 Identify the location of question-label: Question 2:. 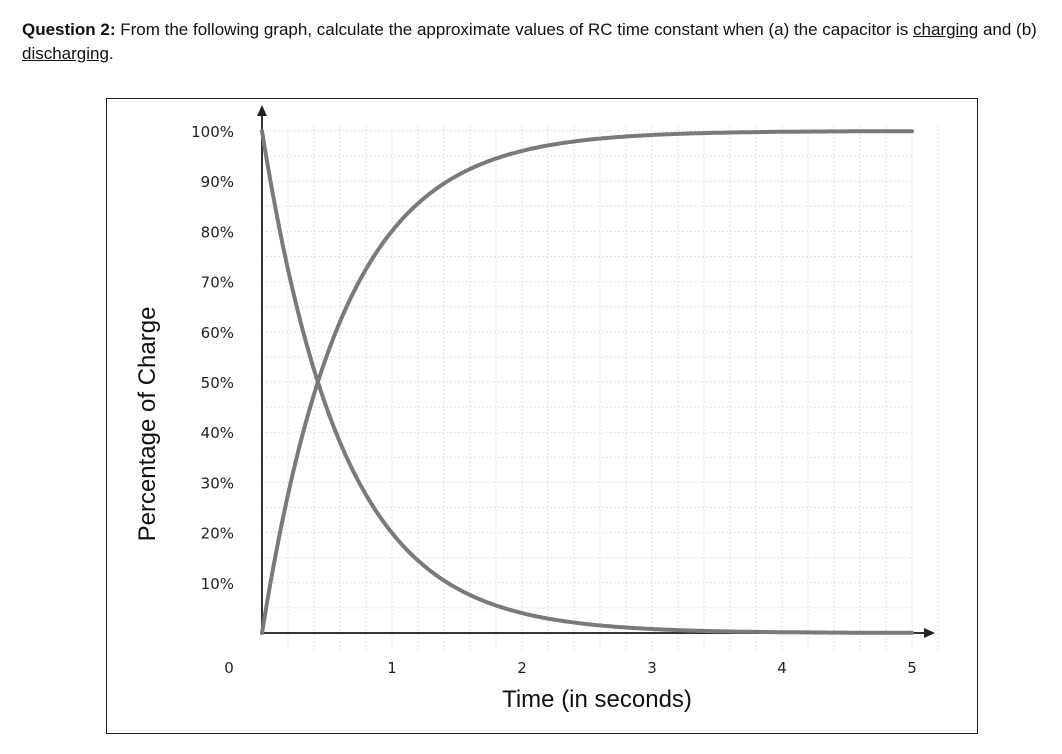
(69, 29).